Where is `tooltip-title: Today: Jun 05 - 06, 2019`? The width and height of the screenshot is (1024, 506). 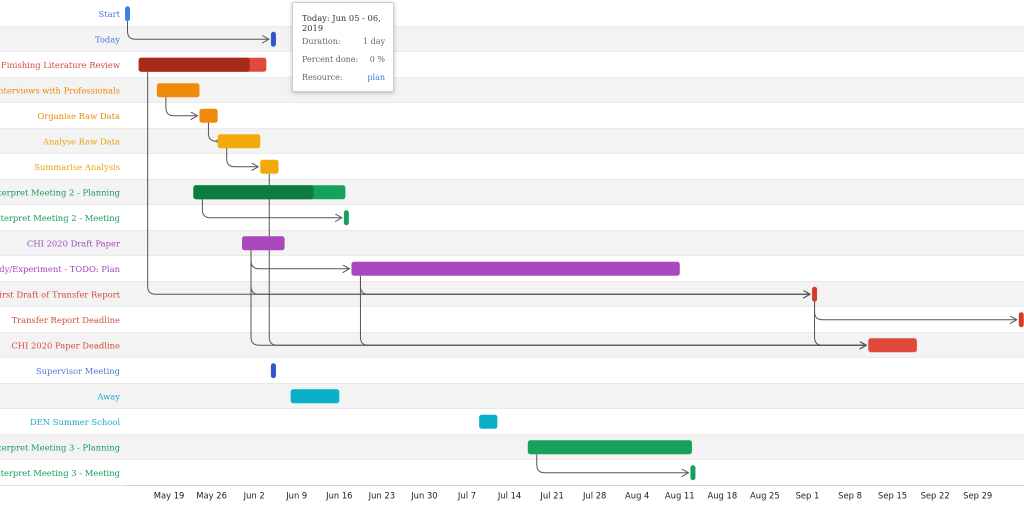 tooltip-title: Today: Jun 05 - 06, 2019 is located at coordinates (341, 23).